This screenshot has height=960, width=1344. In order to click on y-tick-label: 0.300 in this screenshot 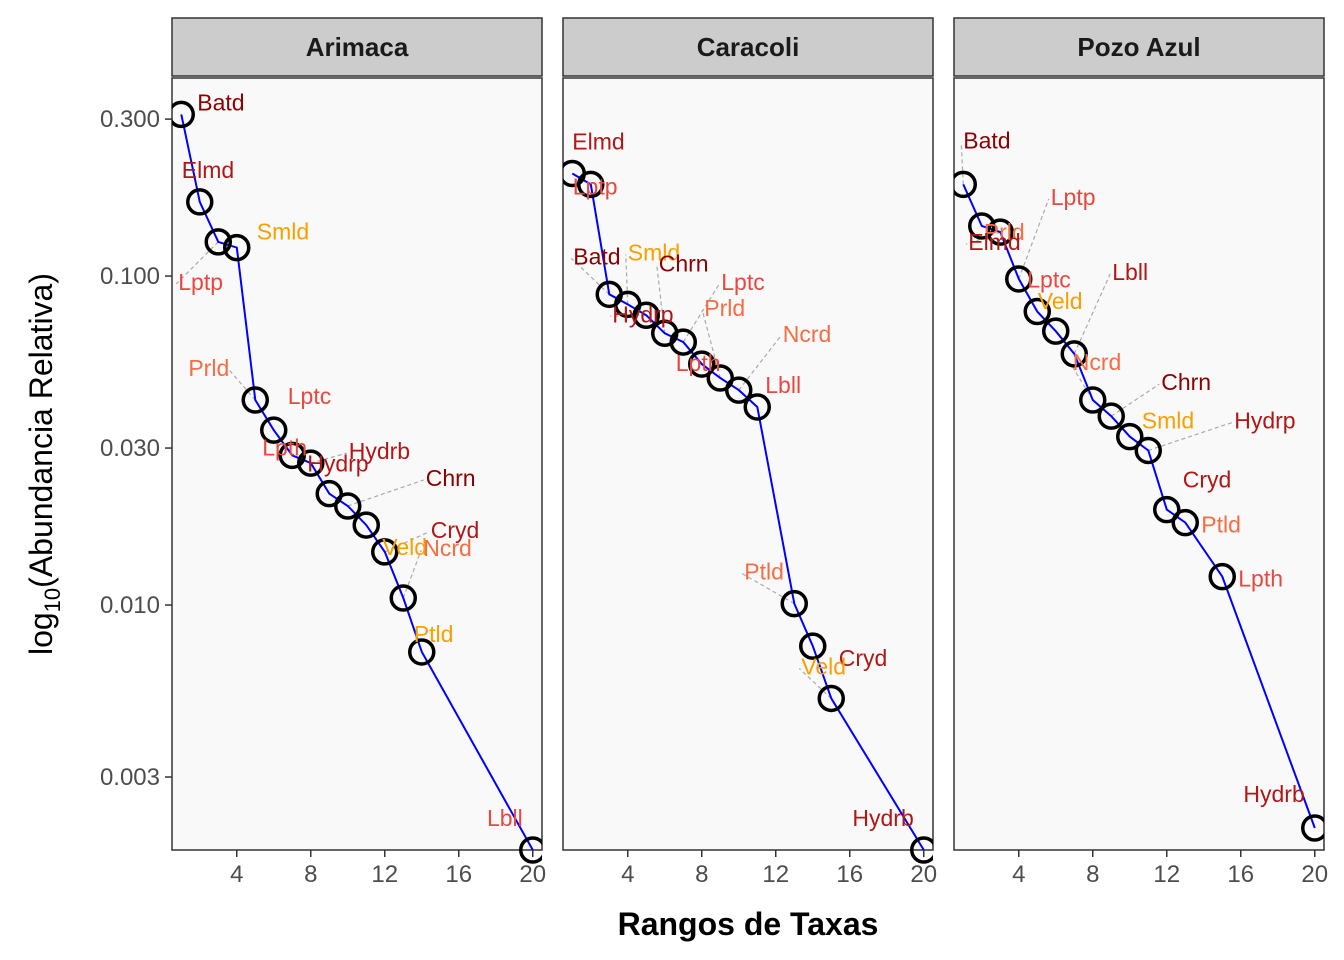, I will do `click(130, 119)`.